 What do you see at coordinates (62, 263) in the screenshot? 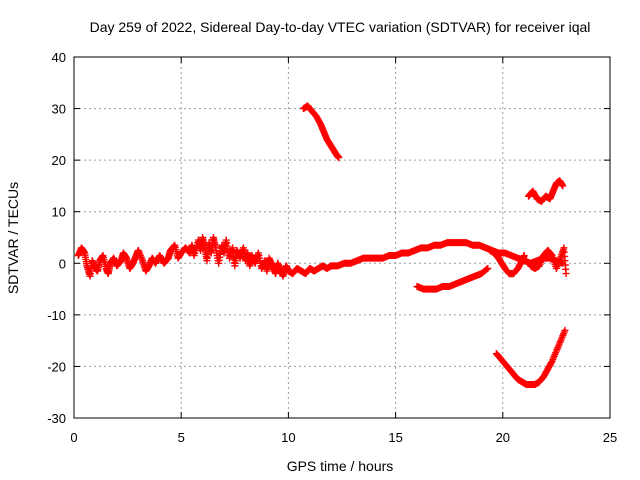
I see `y-tick-label: 0` at bounding box center [62, 263].